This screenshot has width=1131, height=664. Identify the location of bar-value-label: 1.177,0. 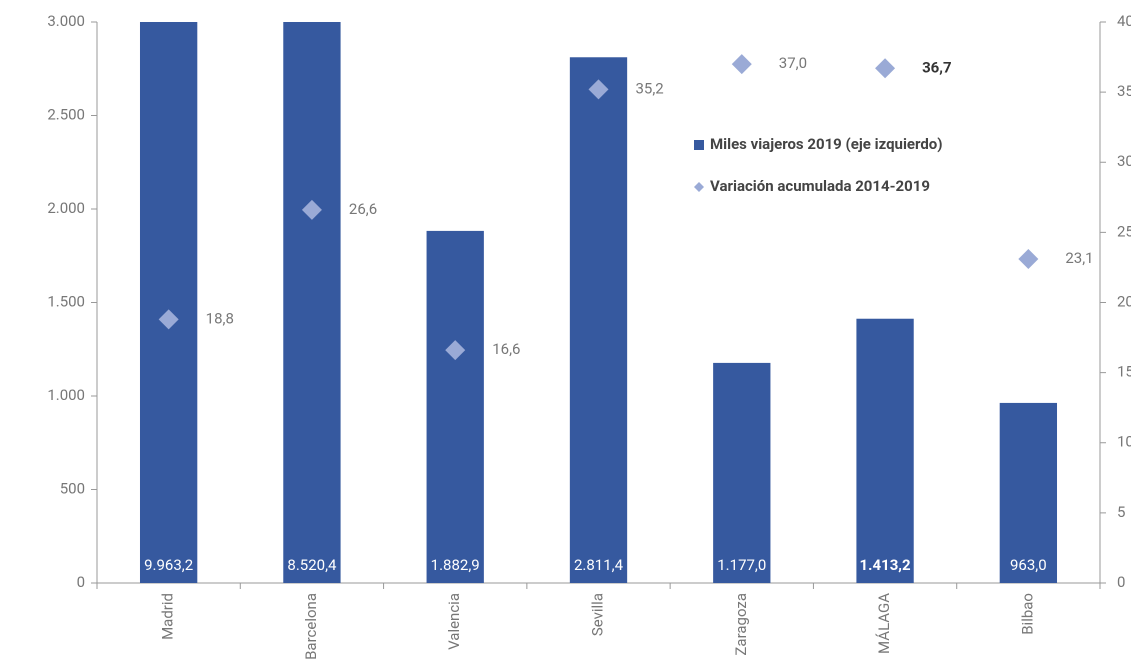
(741, 565).